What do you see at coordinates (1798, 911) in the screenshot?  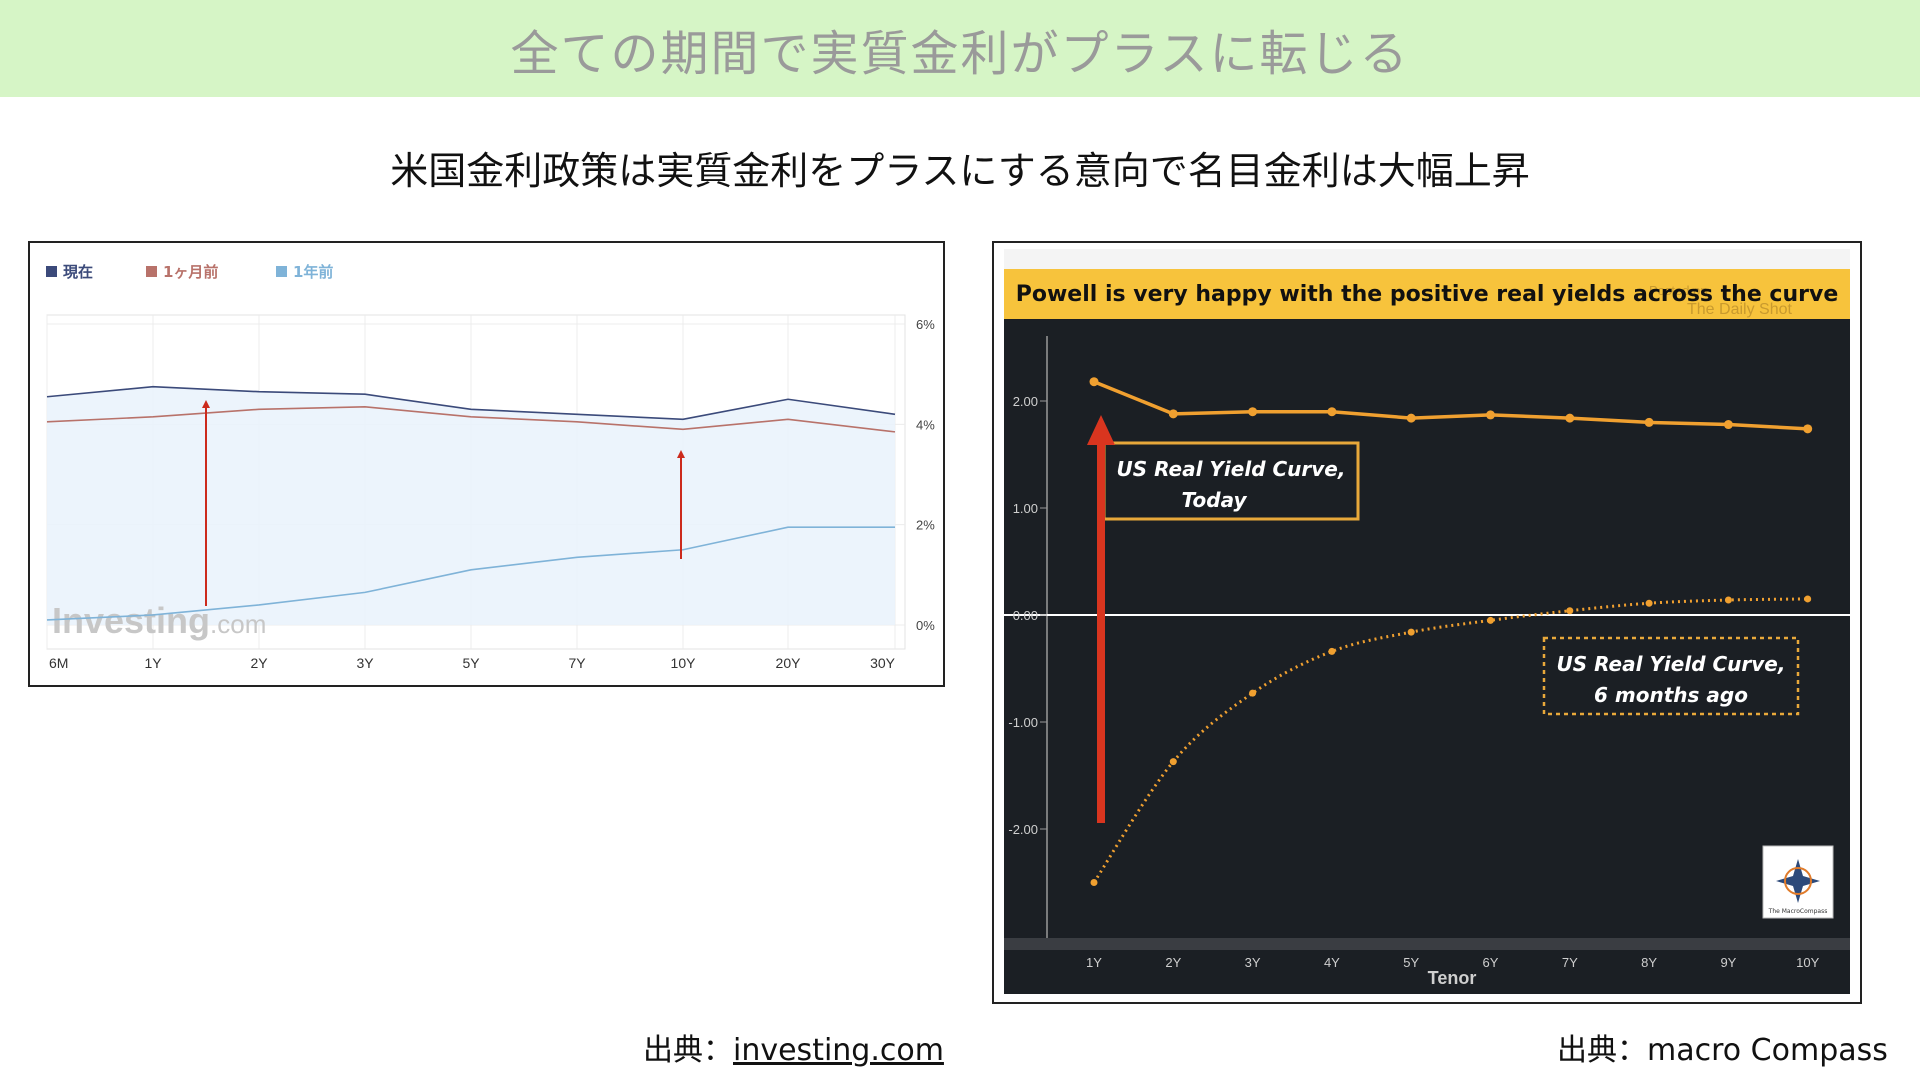 I see `svg-text: The MacroCompass` at bounding box center [1798, 911].